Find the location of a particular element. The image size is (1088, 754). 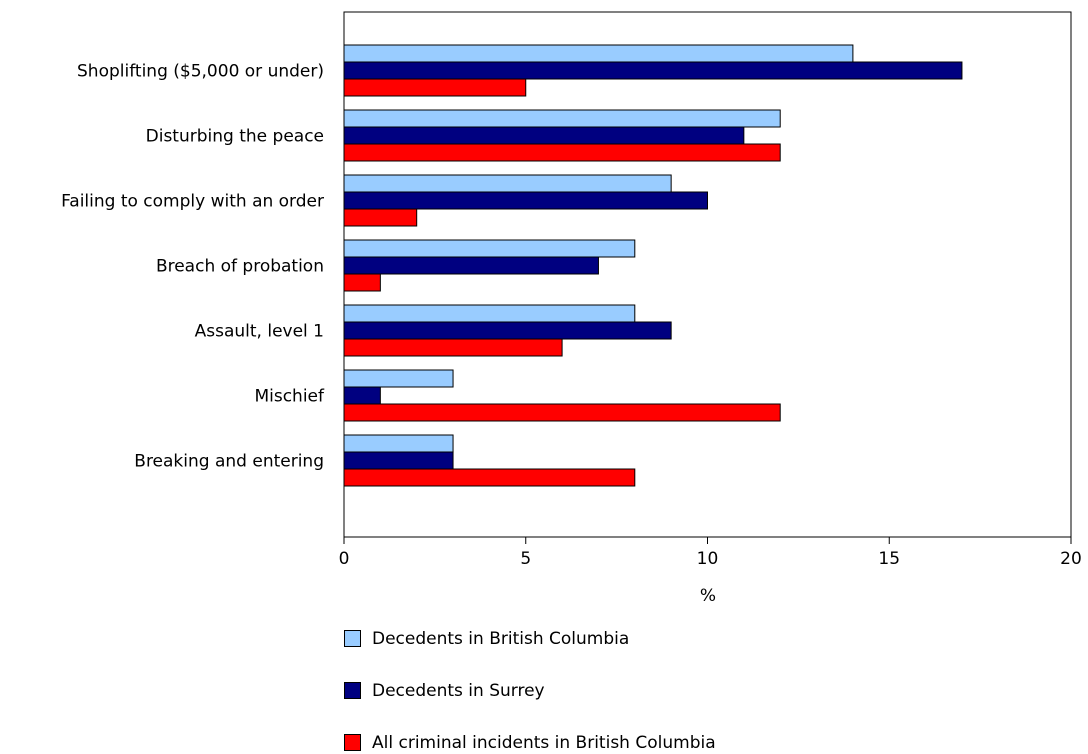

category-label: Shoplifting ($5,000 or under) is located at coordinates (200, 72).